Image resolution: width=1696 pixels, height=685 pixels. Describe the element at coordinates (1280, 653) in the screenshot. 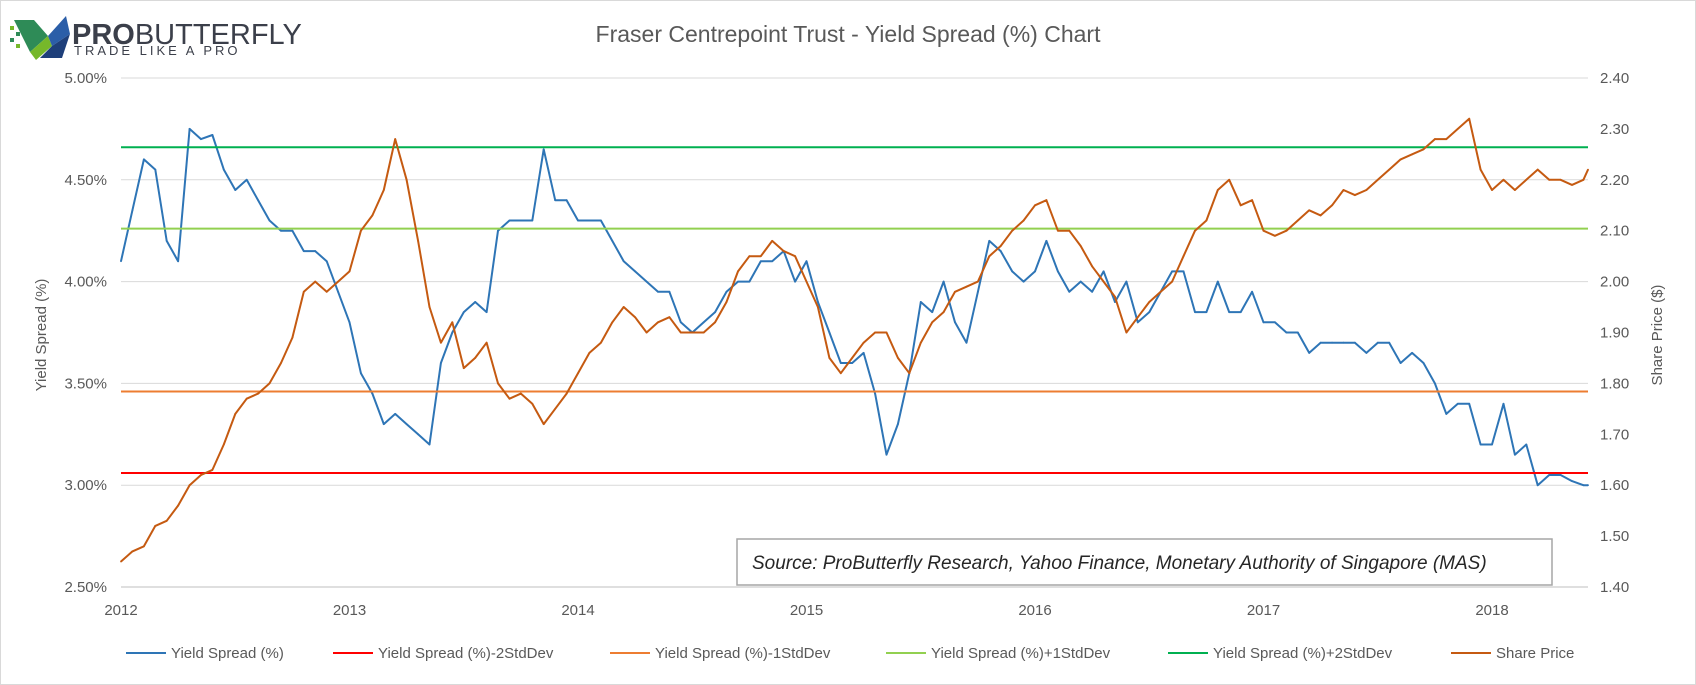

I see `legend-item-yield-spread-2stddev: Yield Spread (%)+2StdDev` at that location.